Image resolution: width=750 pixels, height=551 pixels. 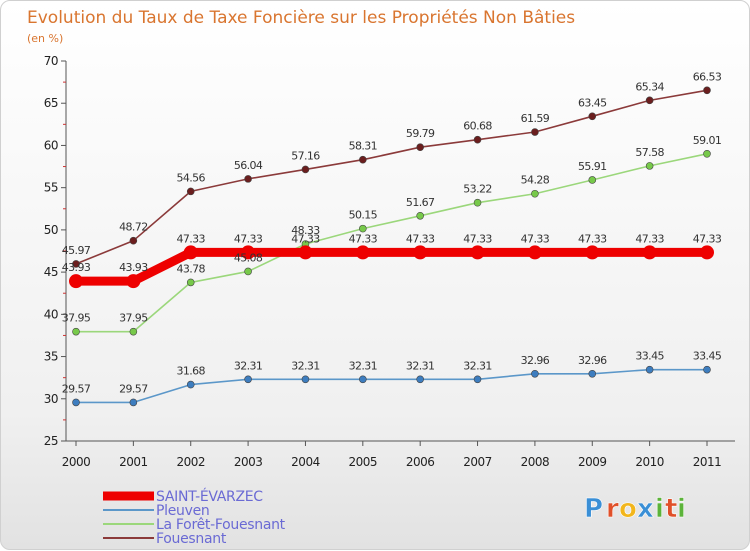 I want to click on series-pleuven, so click(x=391, y=386).